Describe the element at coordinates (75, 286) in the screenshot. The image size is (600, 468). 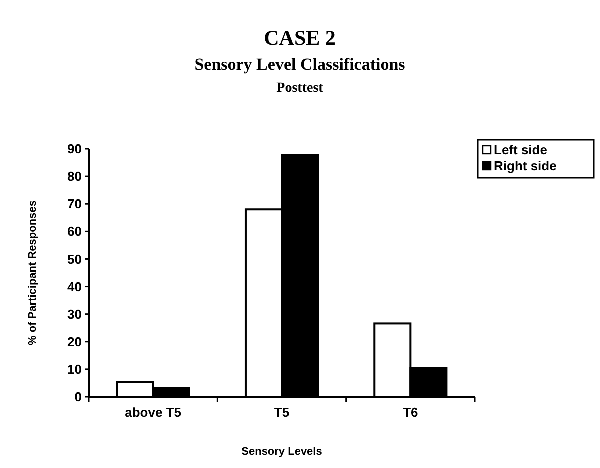
I see `y-tick-label: 40` at that location.